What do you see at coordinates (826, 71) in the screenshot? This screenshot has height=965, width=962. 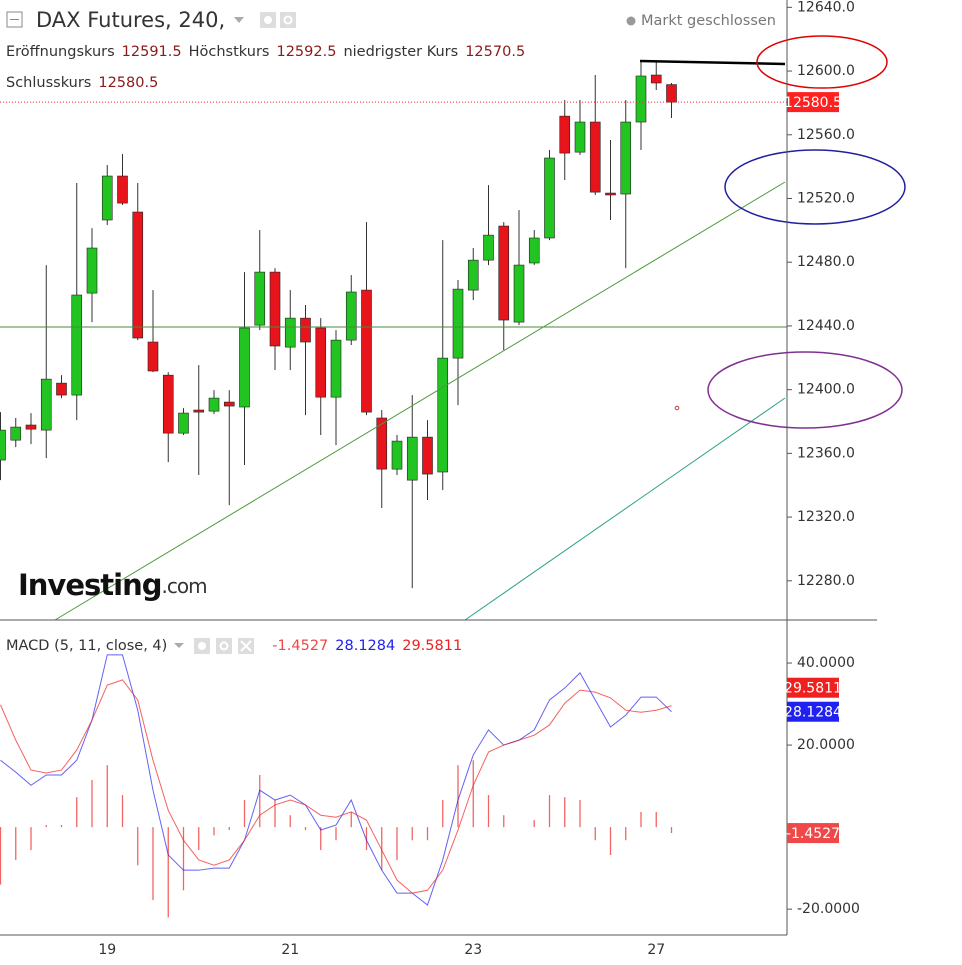 I see `y-tick-label: 12600.0` at bounding box center [826, 71].